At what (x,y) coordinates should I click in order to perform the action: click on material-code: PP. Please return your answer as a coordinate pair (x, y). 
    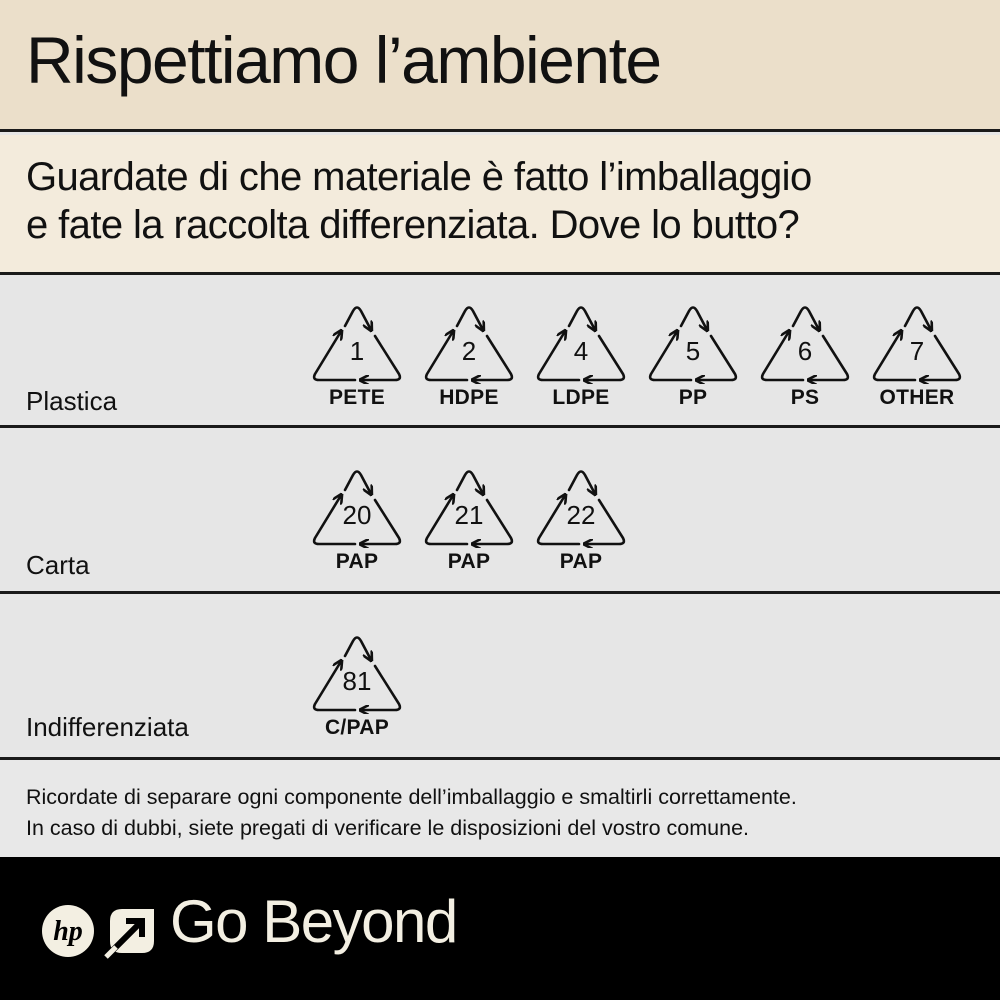
    Looking at the image, I should click on (693, 397).